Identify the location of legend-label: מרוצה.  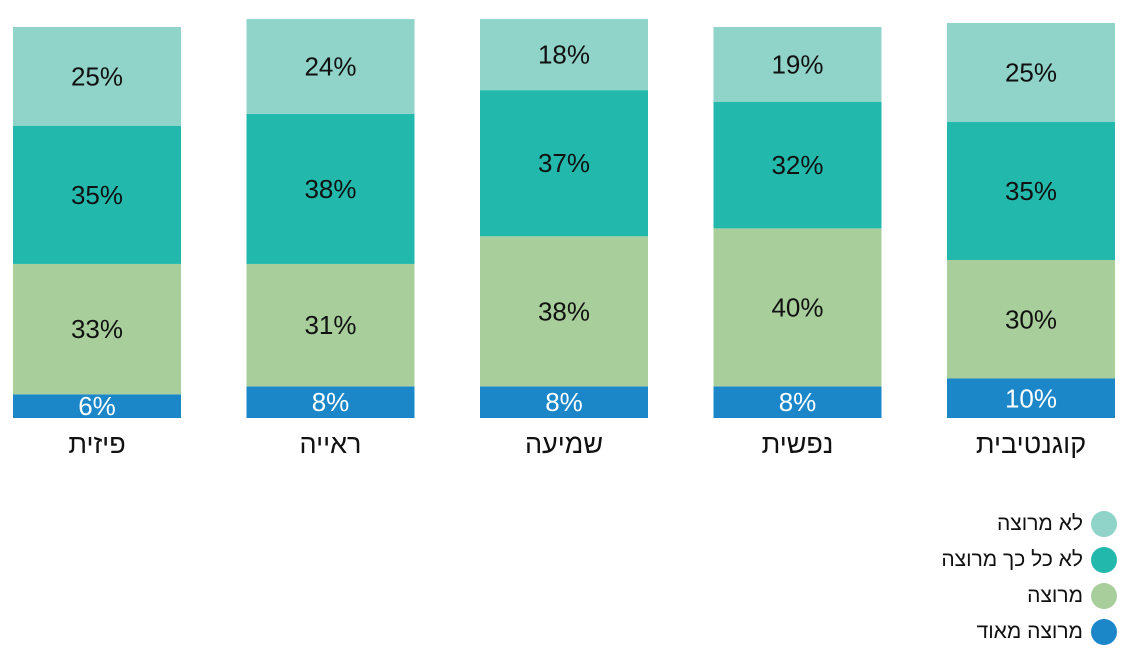
(1055, 595).